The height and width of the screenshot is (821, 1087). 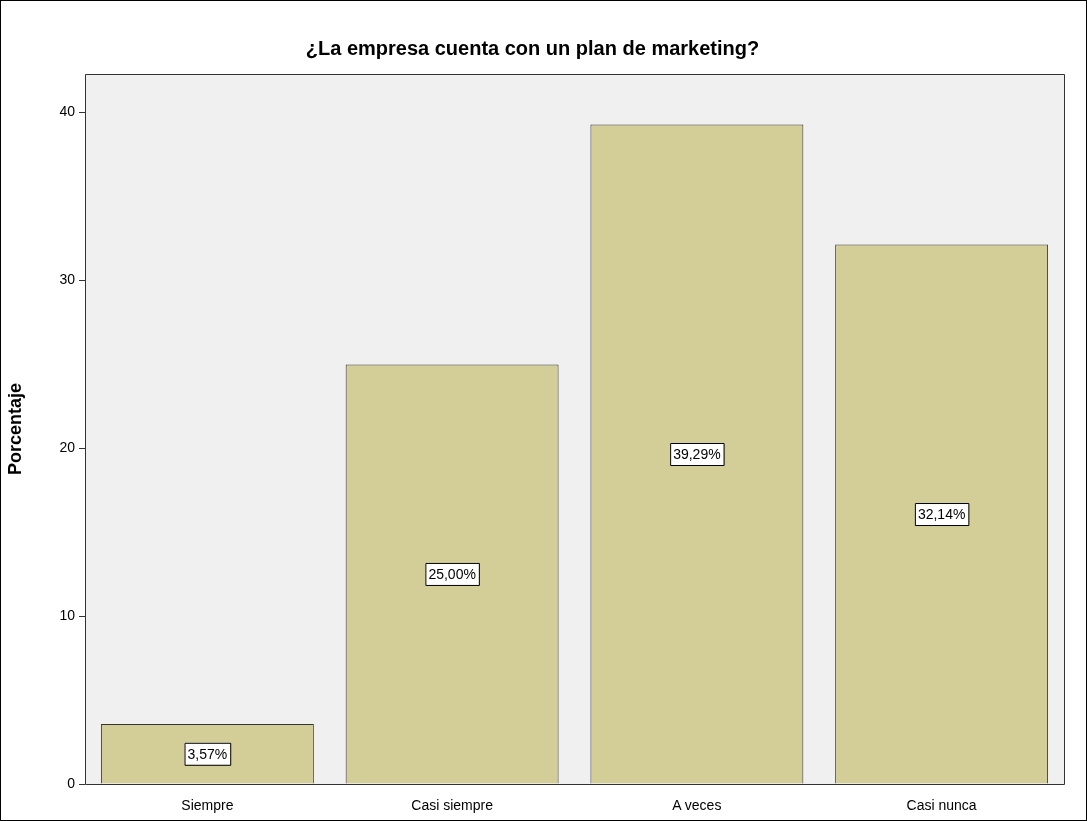 I want to click on y-axis-title: Porcentaje, so click(x=14, y=429).